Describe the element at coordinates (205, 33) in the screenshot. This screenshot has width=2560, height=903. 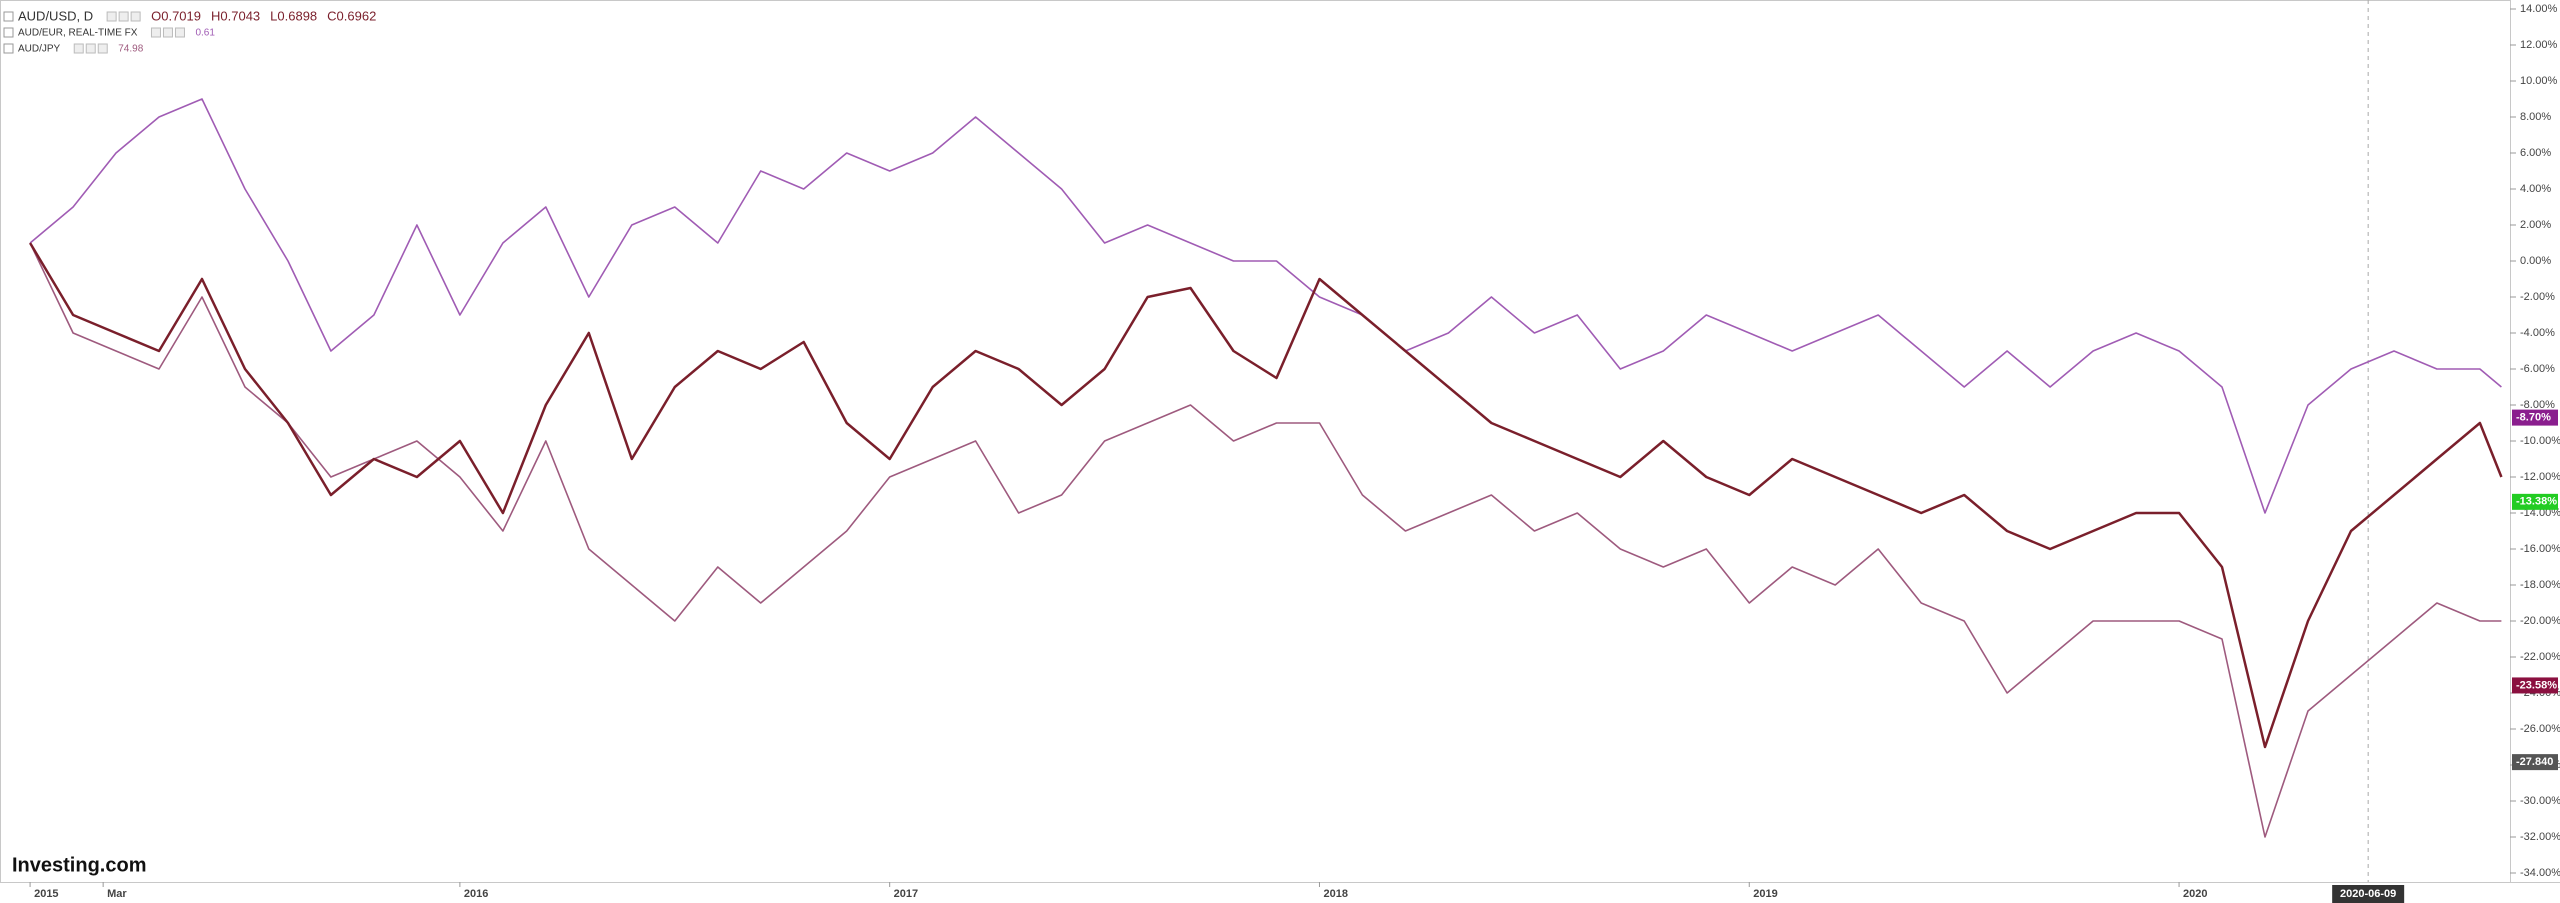
I see `legend-value: 0.61` at that location.